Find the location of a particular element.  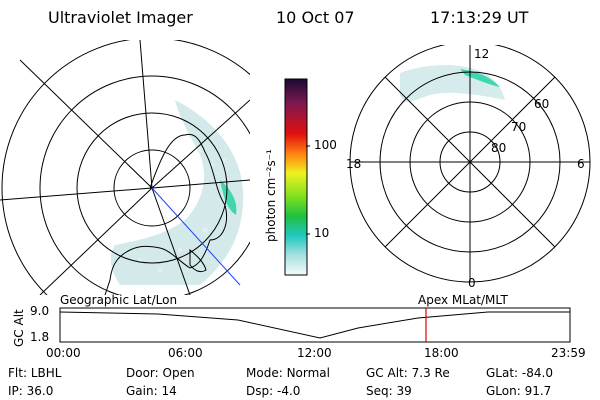

x-tick-2359: 23:59 is located at coordinates (568, 353).